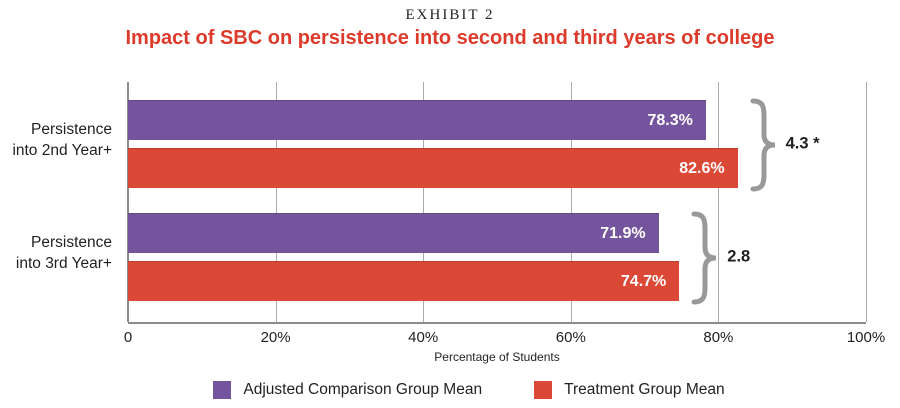  I want to click on difference-value: 4.3 *, so click(802, 143).